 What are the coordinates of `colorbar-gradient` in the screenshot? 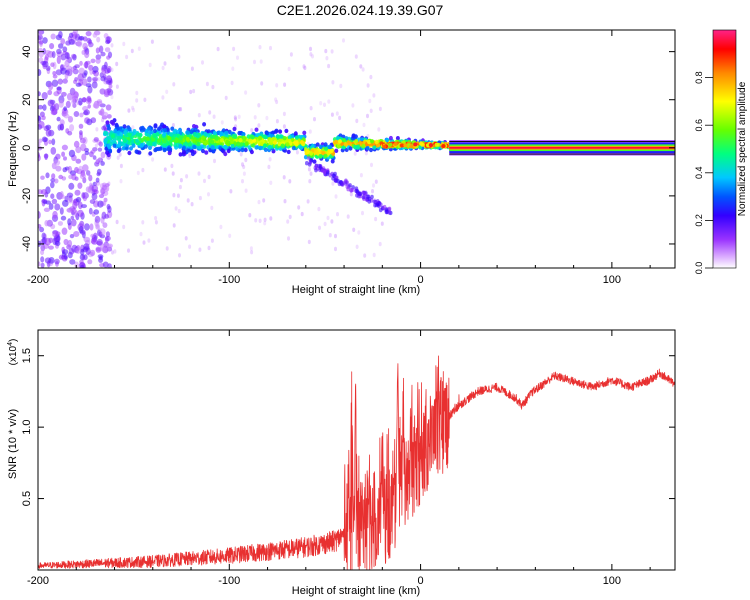 It's located at (724, 149).